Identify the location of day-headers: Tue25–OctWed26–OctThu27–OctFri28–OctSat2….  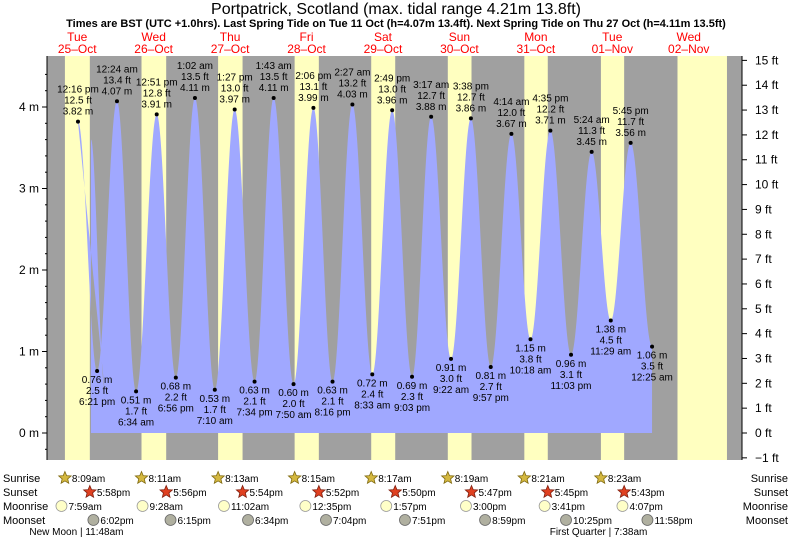
(384, 43).